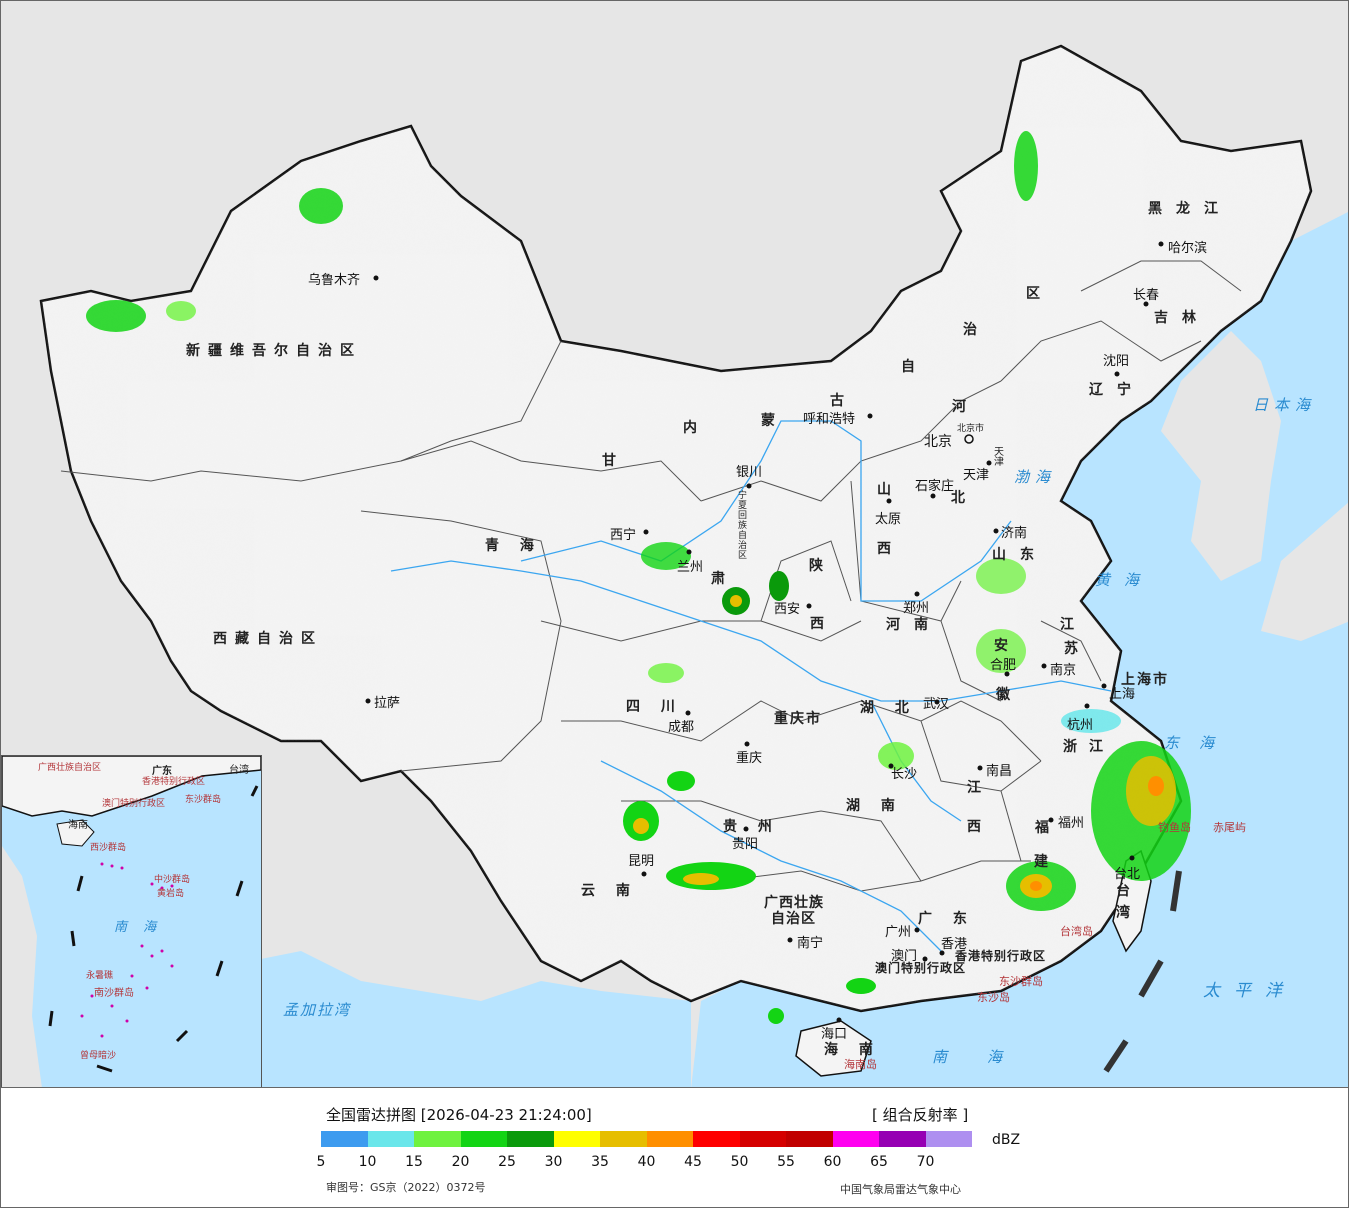 This screenshot has height=1208, width=1349. Describe the element at coordinates (1122, 694) in the screenshot. I see `city-label-shanghai: 上海` at that location.